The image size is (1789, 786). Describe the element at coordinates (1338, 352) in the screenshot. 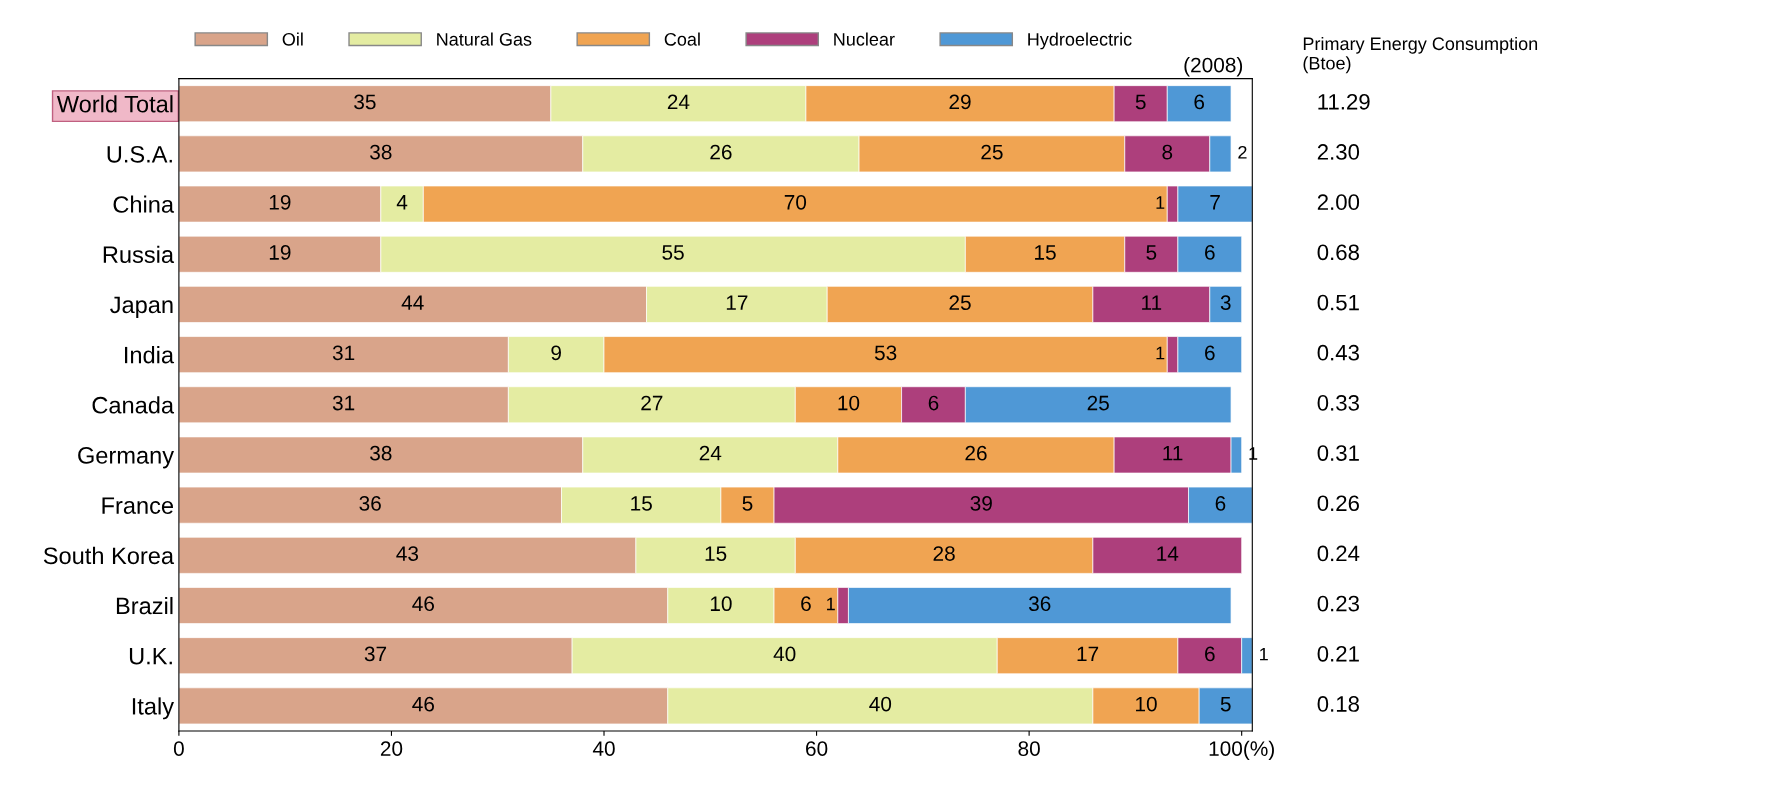

I see `text: 0.43` at that location.